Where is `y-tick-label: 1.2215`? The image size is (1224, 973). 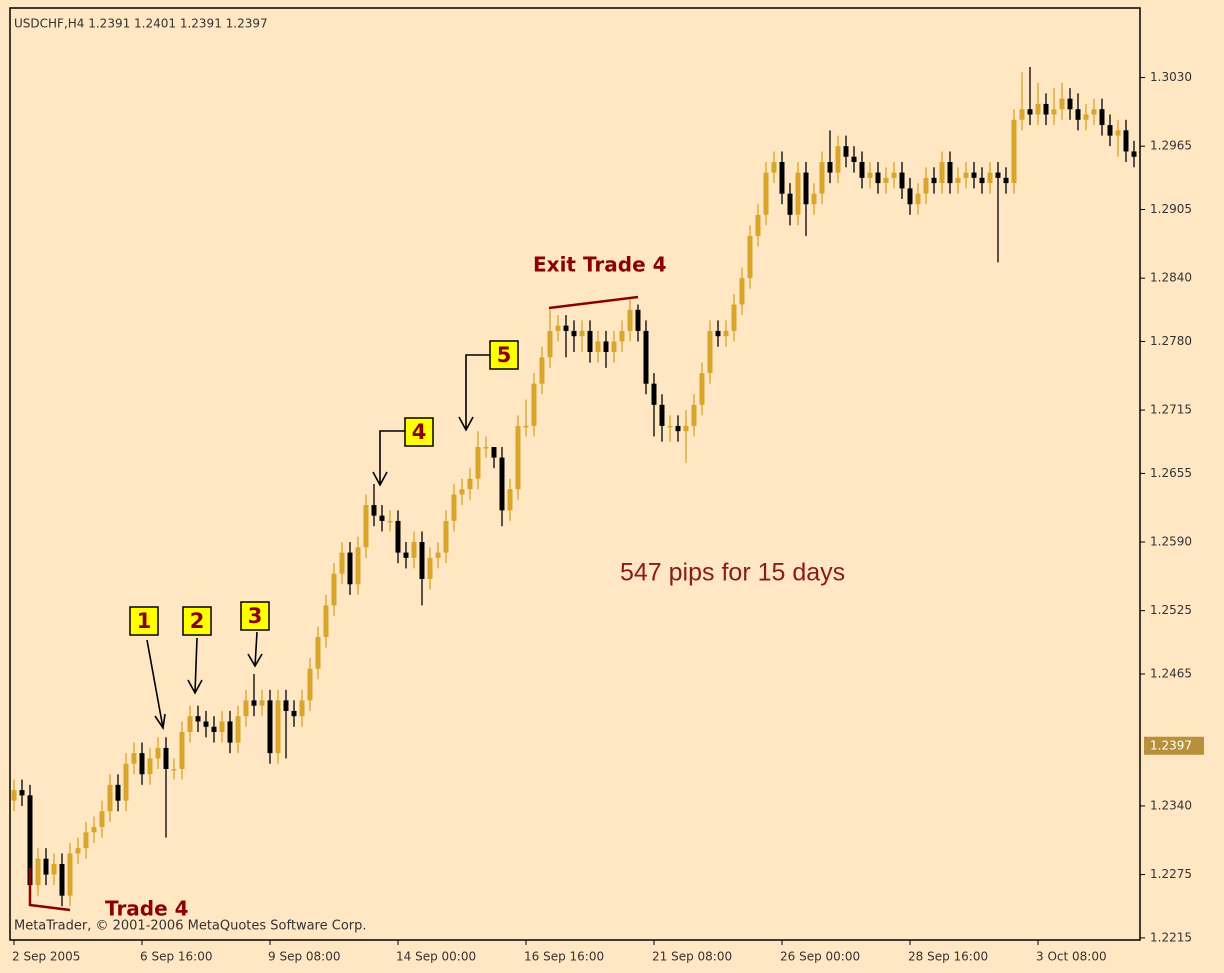 y-tick-label: 1.2215 is located at coordinates (1171, 937).